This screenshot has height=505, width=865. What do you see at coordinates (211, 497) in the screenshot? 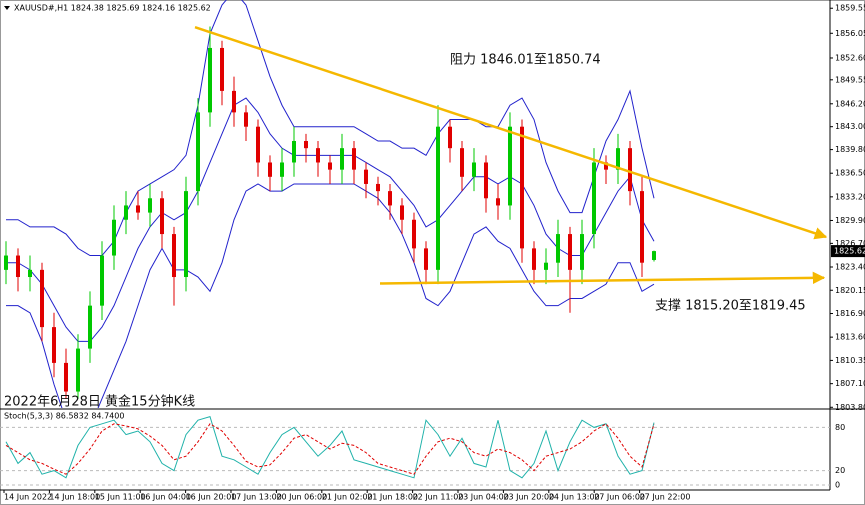
I see `x-tick-label: 16 Jun 20:00` at bounding box center [211, 497].